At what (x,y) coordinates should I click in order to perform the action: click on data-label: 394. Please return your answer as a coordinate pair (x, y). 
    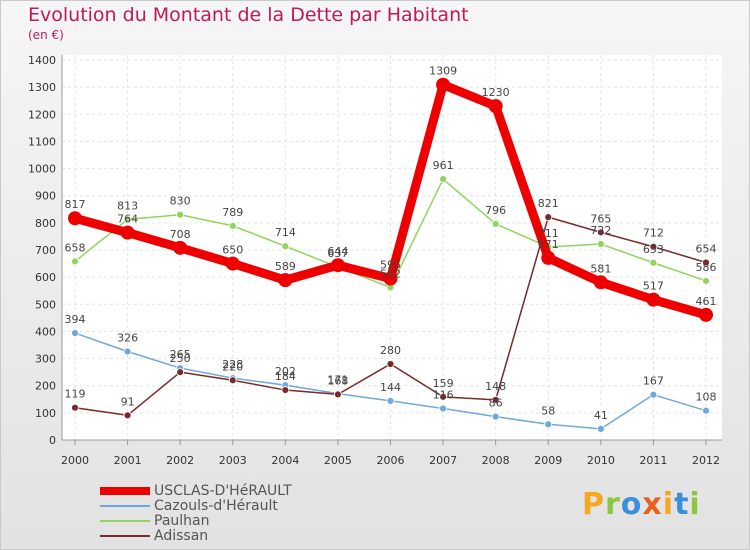
    Looking at the image, I should click on (75, 319).